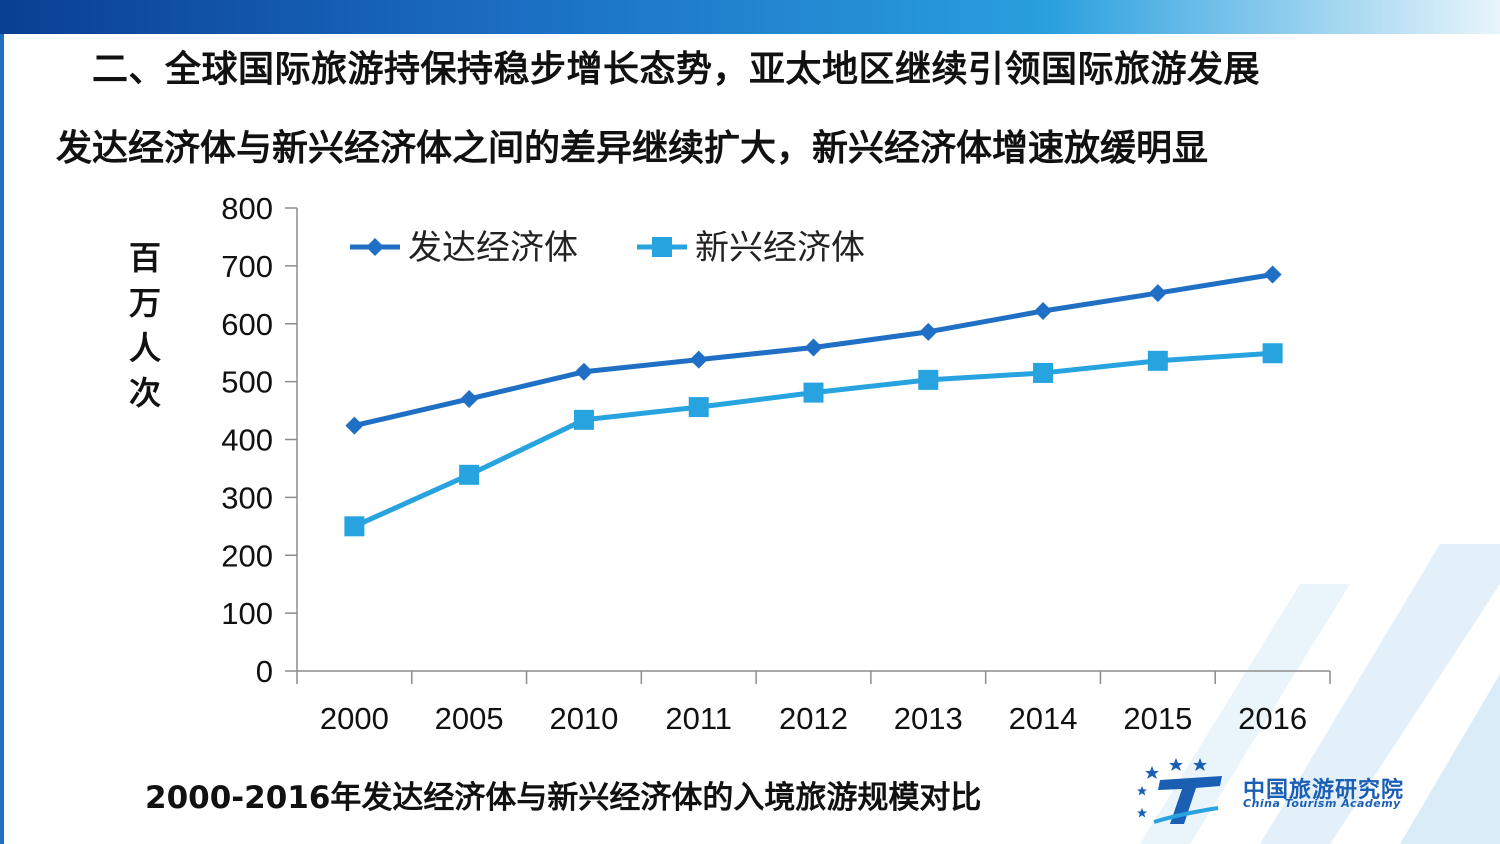 The height and width of the screenshot is (844, 1500). Describe the element at coordinates (469, 718) in the screenshot. I see `x-tick-label: 2005` at that location.